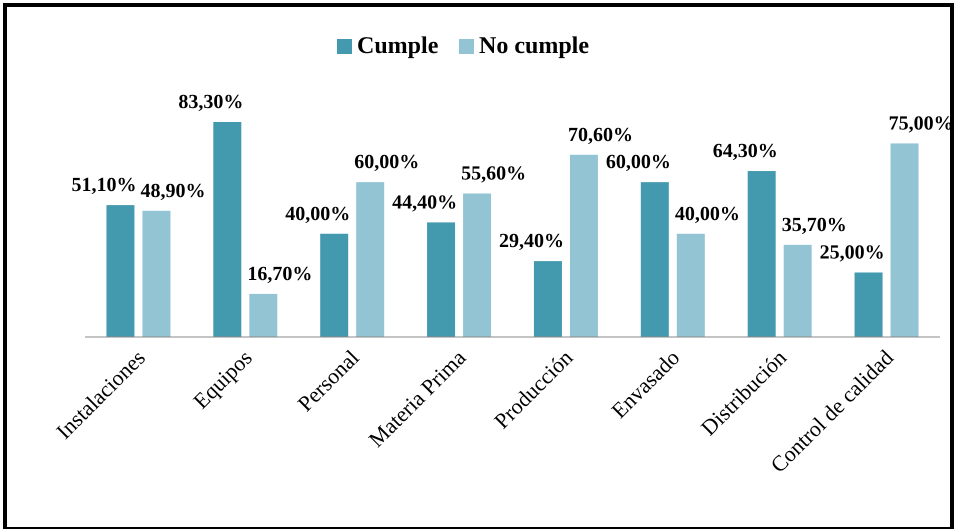 The image size is (957, 529). What do you see at coordinates (534, 46) in the screenshot?
I see `legend-label: No cumple` at bounding box center [534, 46].